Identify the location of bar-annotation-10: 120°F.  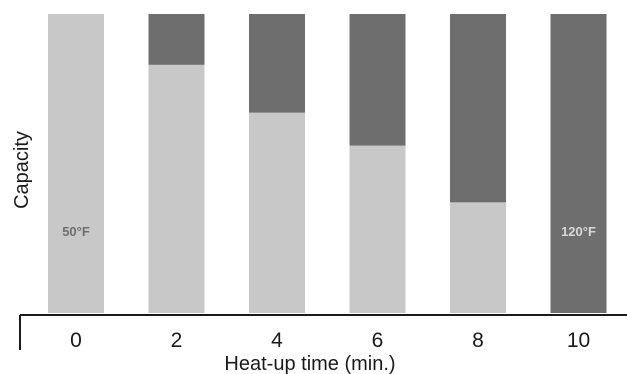
(578, 231).